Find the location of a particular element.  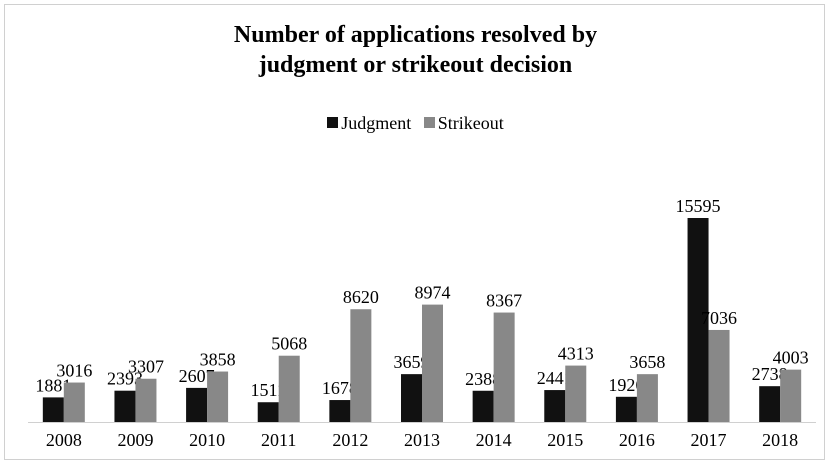

legend-item-judgment: Judgment is located at coordinates (369, 123).